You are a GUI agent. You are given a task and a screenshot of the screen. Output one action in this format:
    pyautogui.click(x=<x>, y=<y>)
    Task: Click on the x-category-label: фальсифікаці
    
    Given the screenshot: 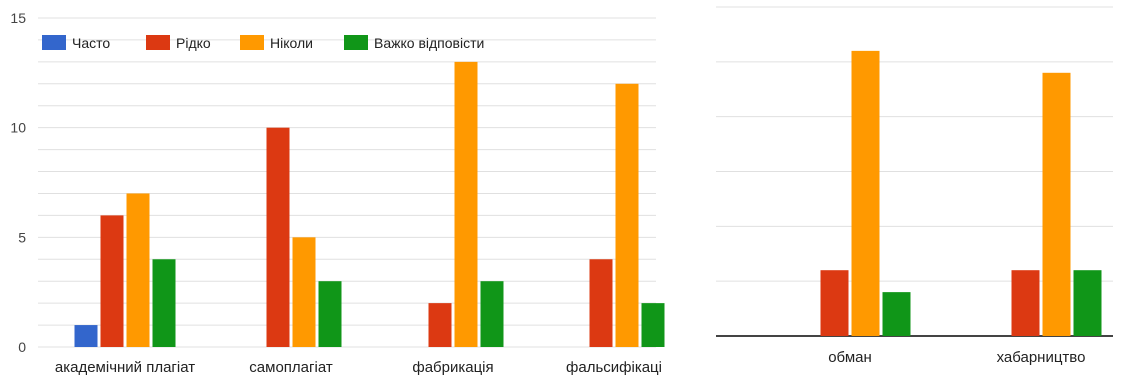 What is the action you would take?
    pyautogui.click(x=614, y=367)
    